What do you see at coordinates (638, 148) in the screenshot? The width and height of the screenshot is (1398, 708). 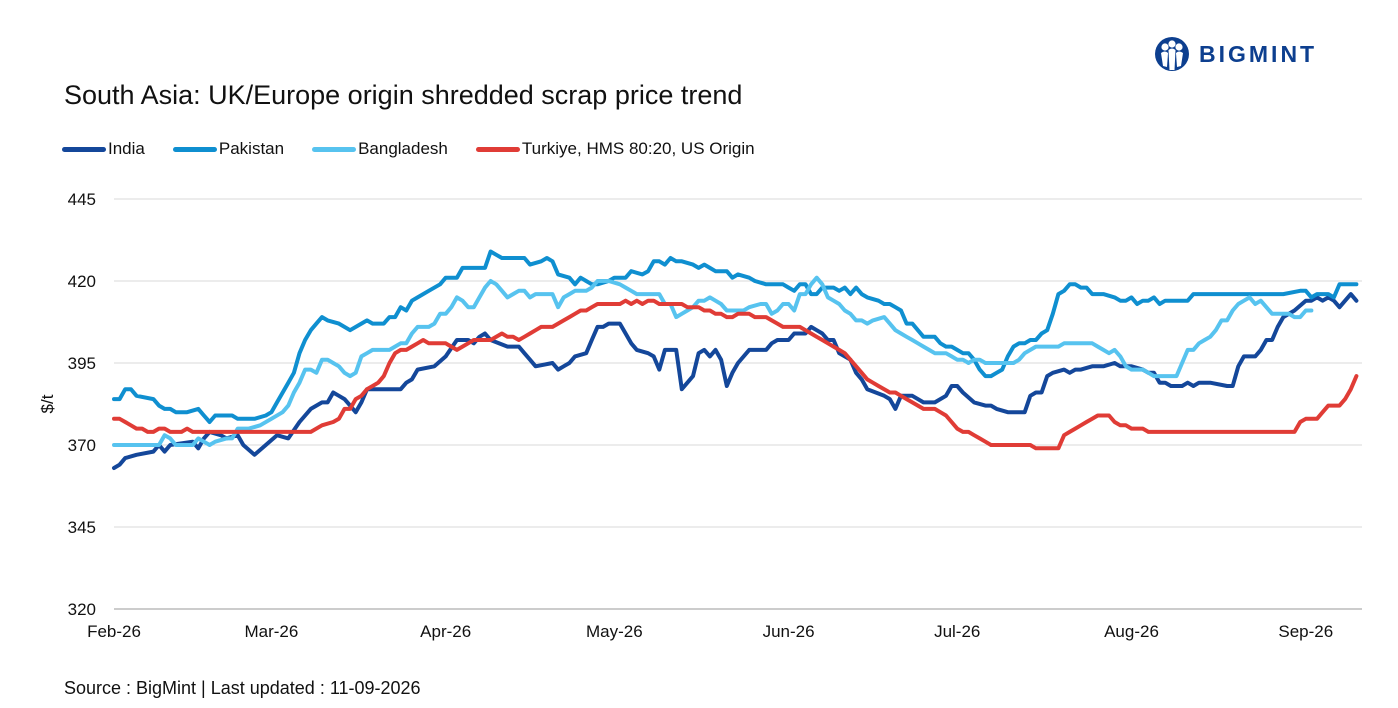 I see `legend-label: Turkiye, HMS 80:20, US Origin` at bounding box center [638, 148].